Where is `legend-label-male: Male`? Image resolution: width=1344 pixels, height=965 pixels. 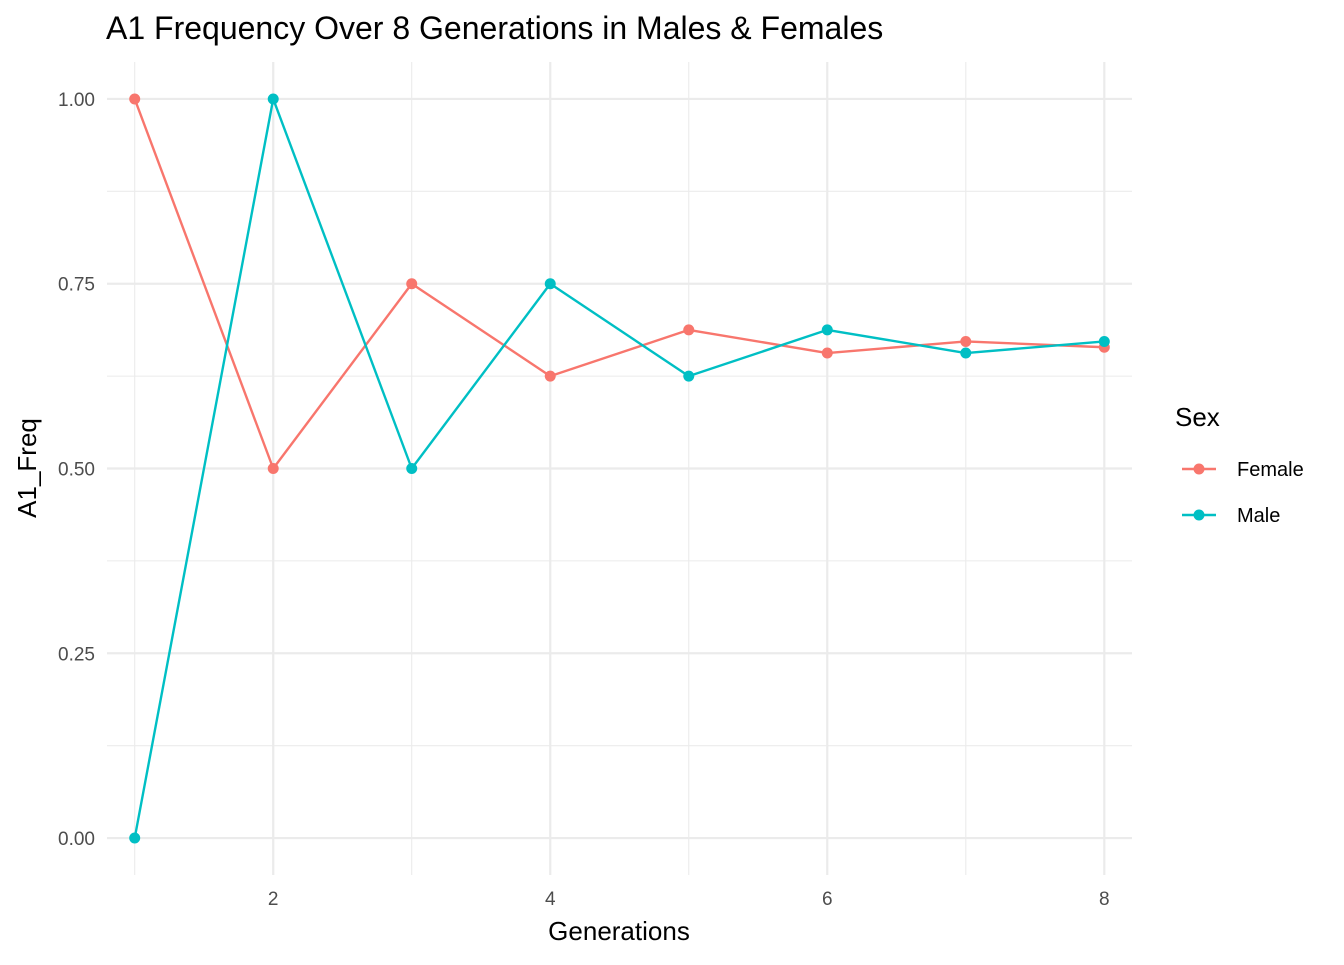 legend-label-male: Male is located at coordinates (1258, 516).